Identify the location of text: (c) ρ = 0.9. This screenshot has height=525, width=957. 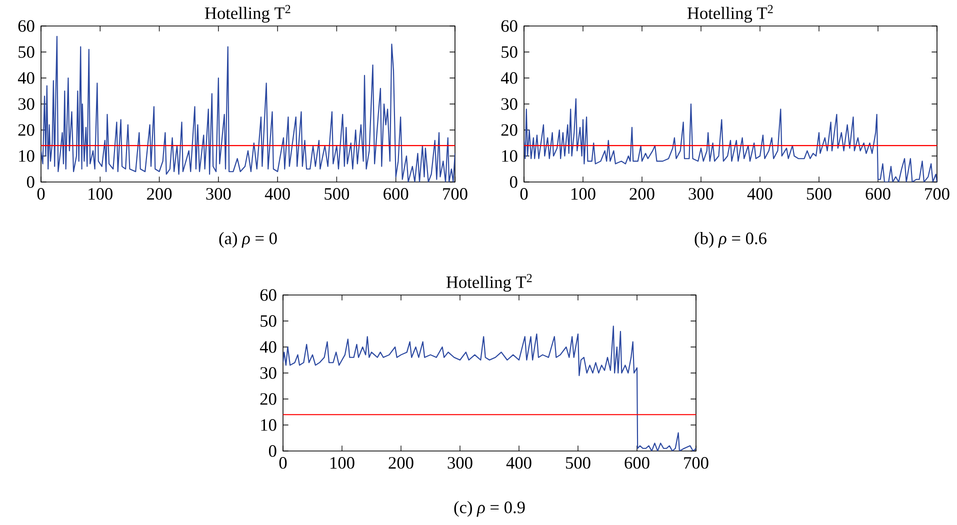
(489, 509).